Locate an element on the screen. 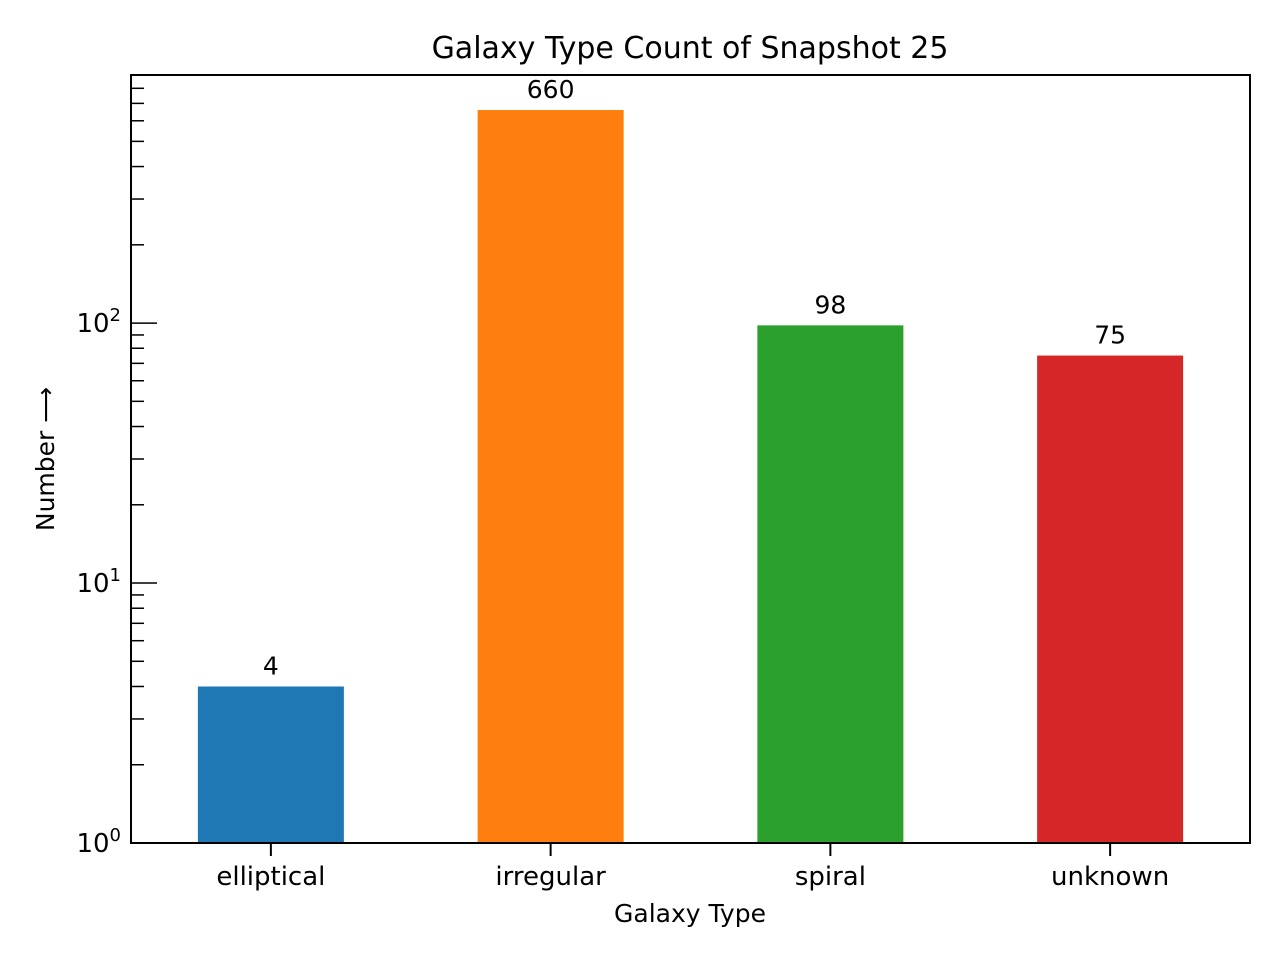  y-tick-label: 102 is located at coordinates (98, 322).